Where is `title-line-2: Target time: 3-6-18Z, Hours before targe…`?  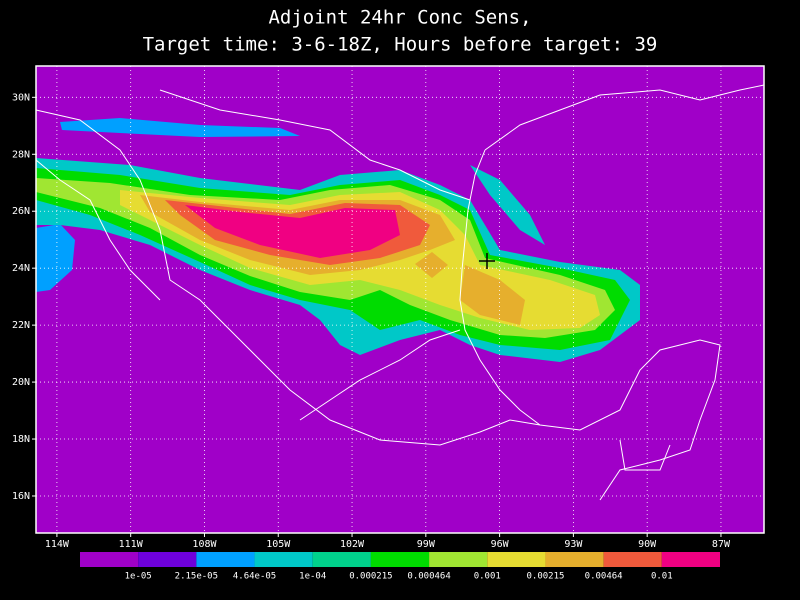 title-line-2: Target time: 3-6-18Z, Hours before targe… is located at coordinates (400, 45).